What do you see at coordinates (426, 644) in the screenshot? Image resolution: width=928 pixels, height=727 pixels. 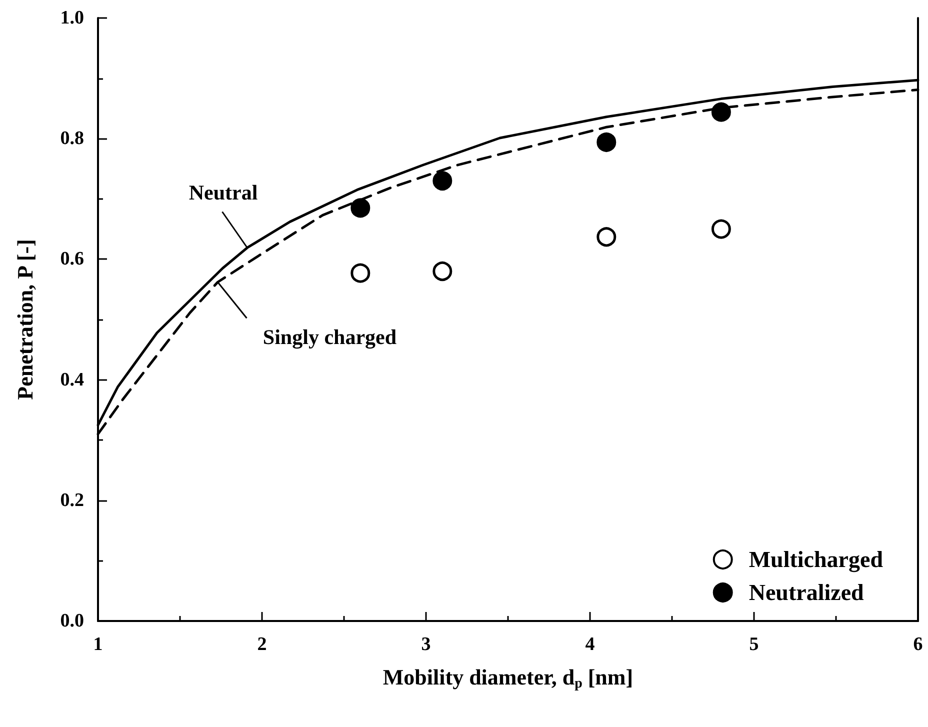 I see `x-tick-label: 3` at bounding box center [426, 644].